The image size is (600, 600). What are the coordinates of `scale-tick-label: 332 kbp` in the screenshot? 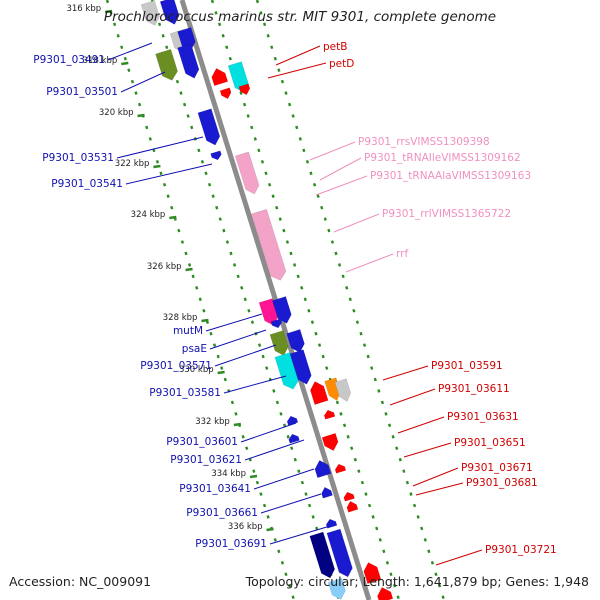 It's located at (212, 422).